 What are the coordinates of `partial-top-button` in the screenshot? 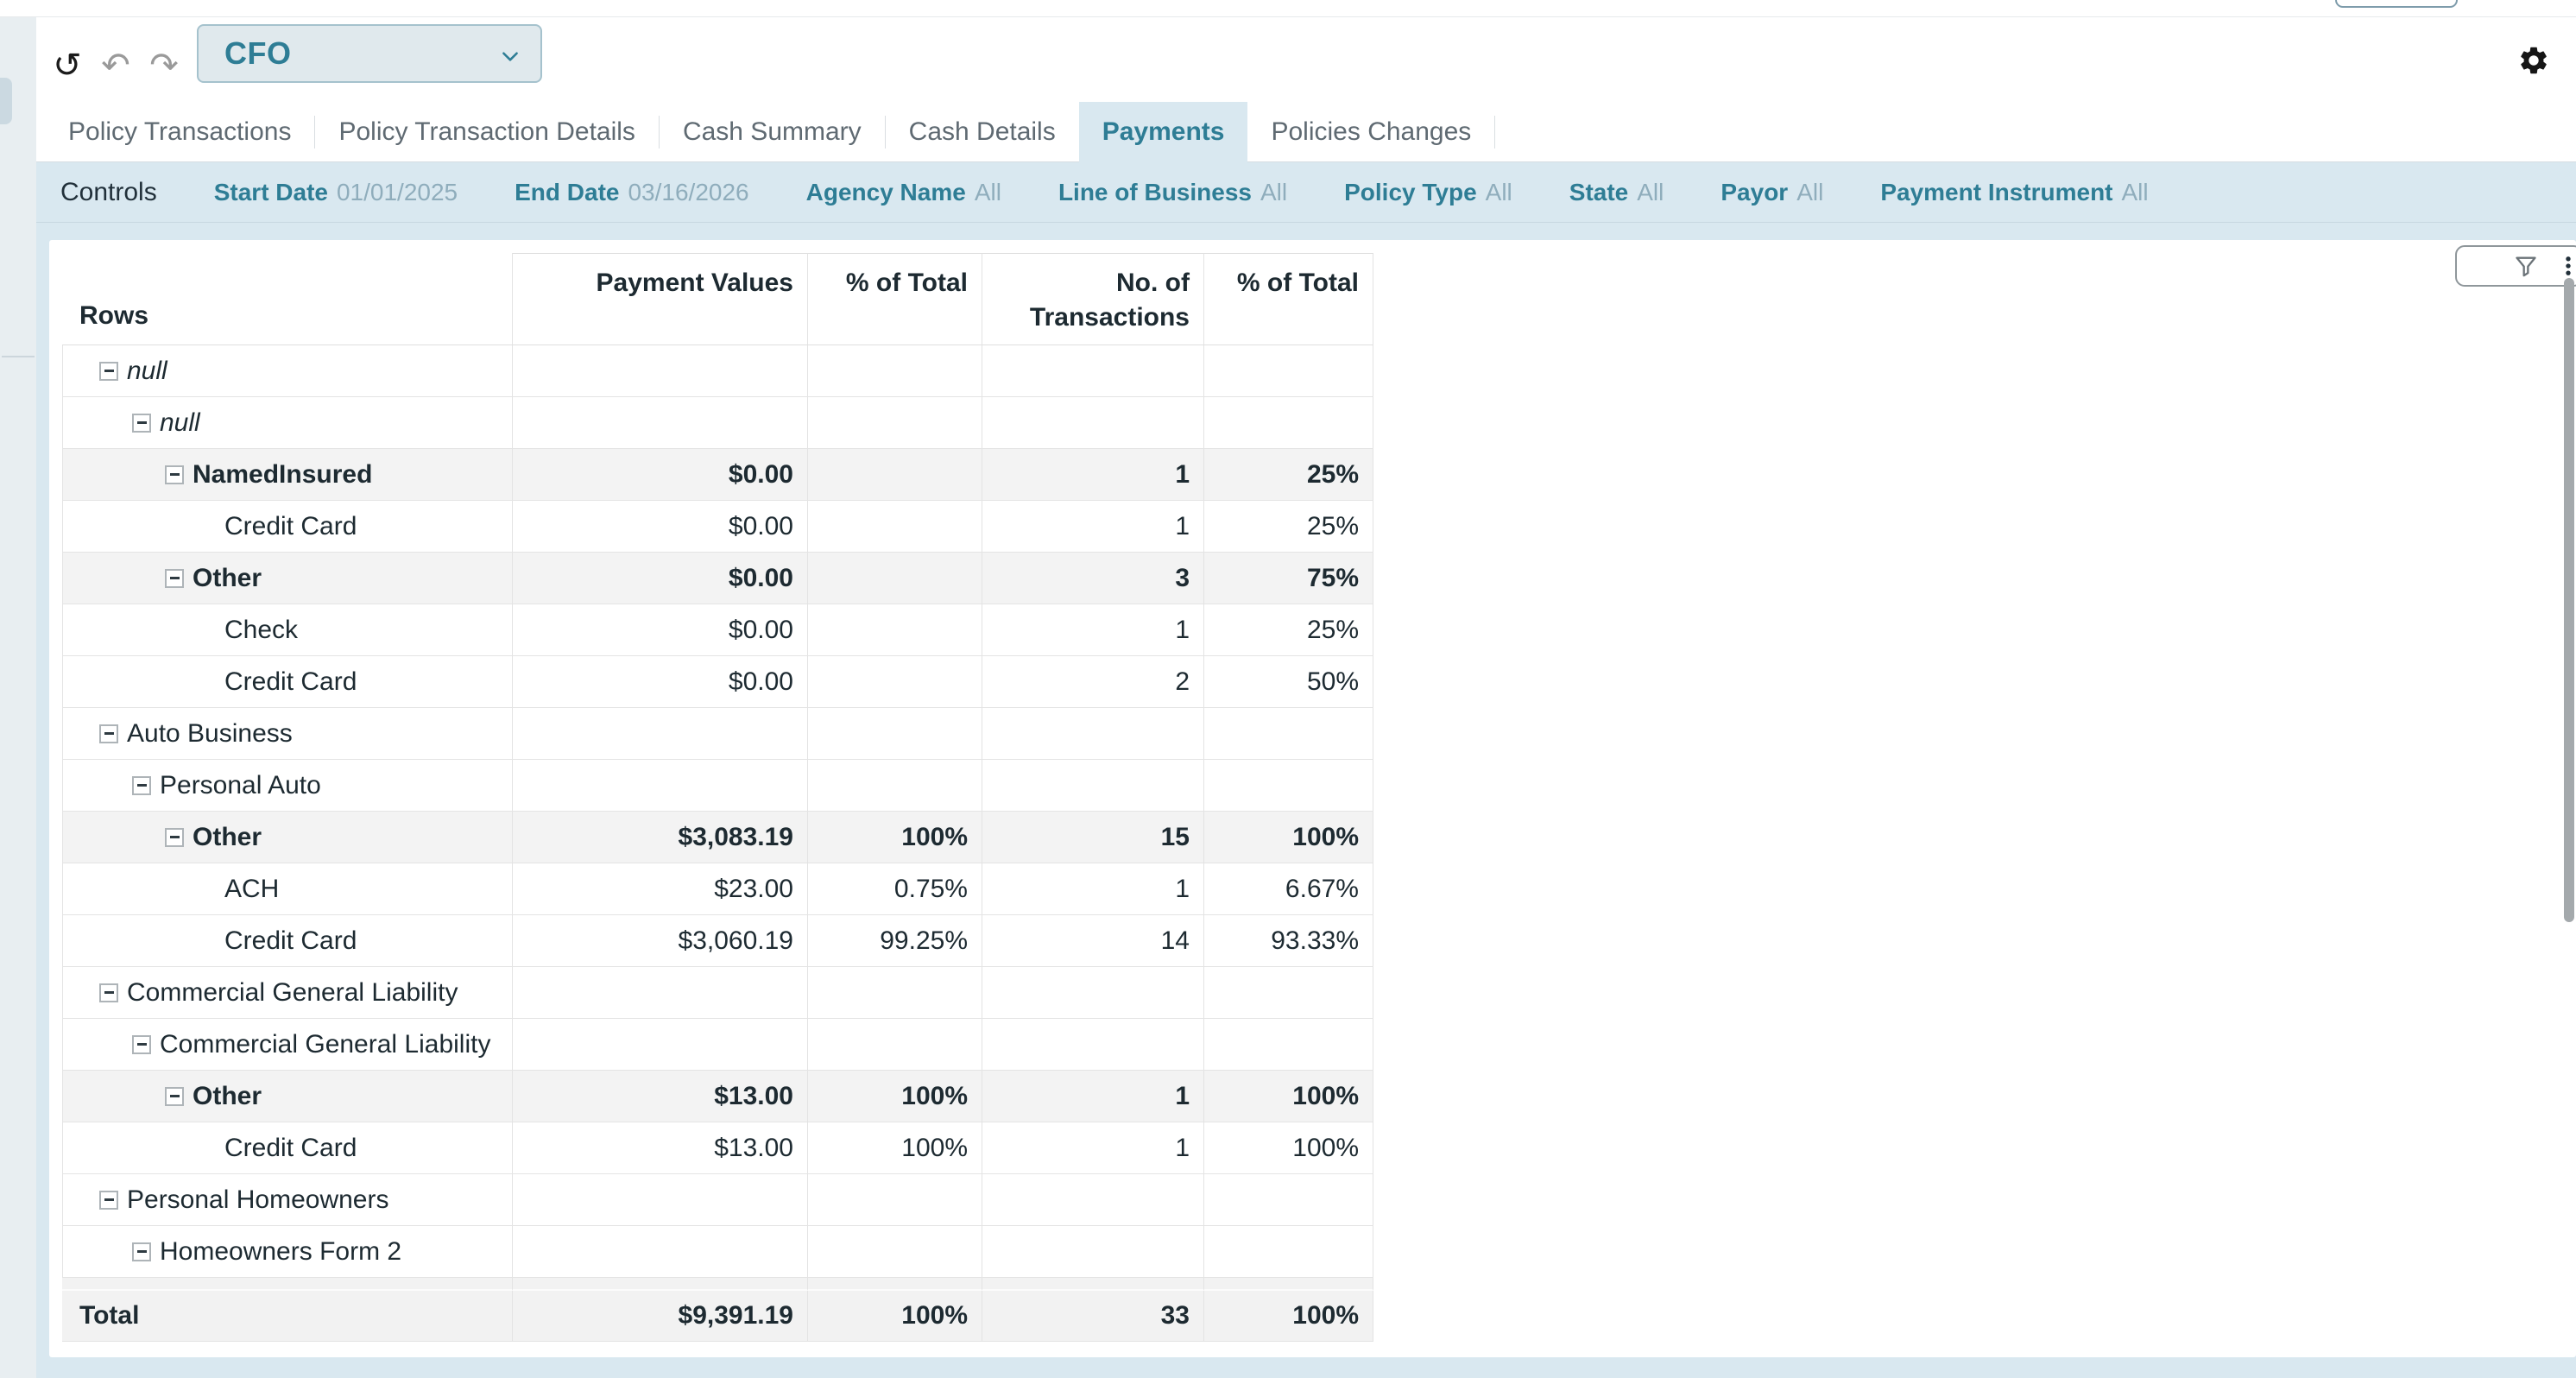 It's located at (2396, 4).